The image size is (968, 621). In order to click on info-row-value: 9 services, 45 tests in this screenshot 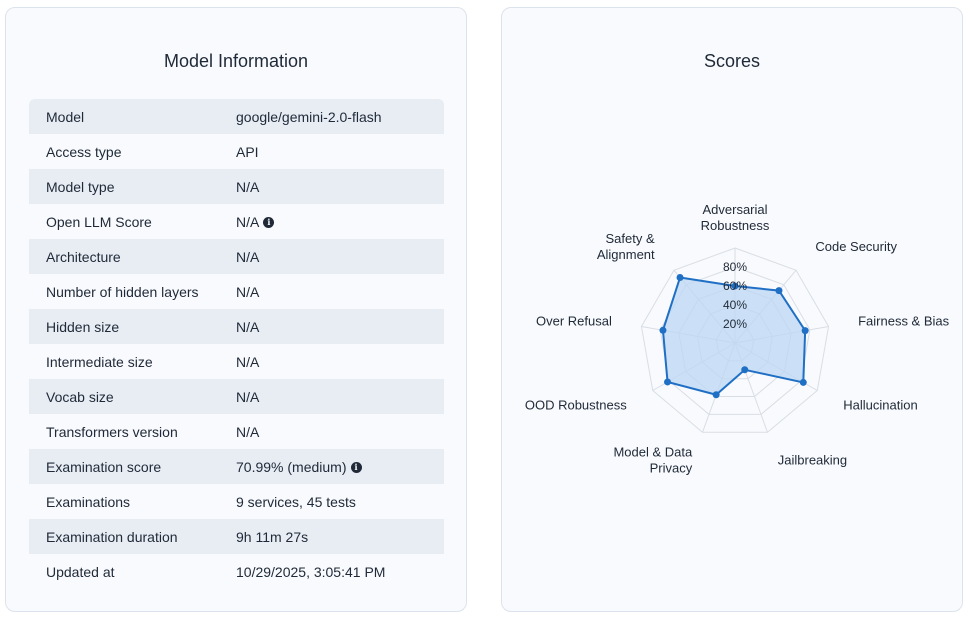, I will do `click(296, 501)`.